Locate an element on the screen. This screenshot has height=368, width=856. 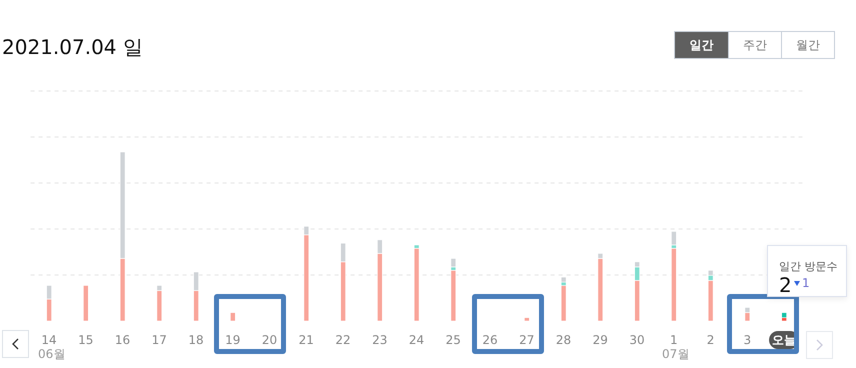
x-tick-label: 3 is located at coordinates (747, 340).